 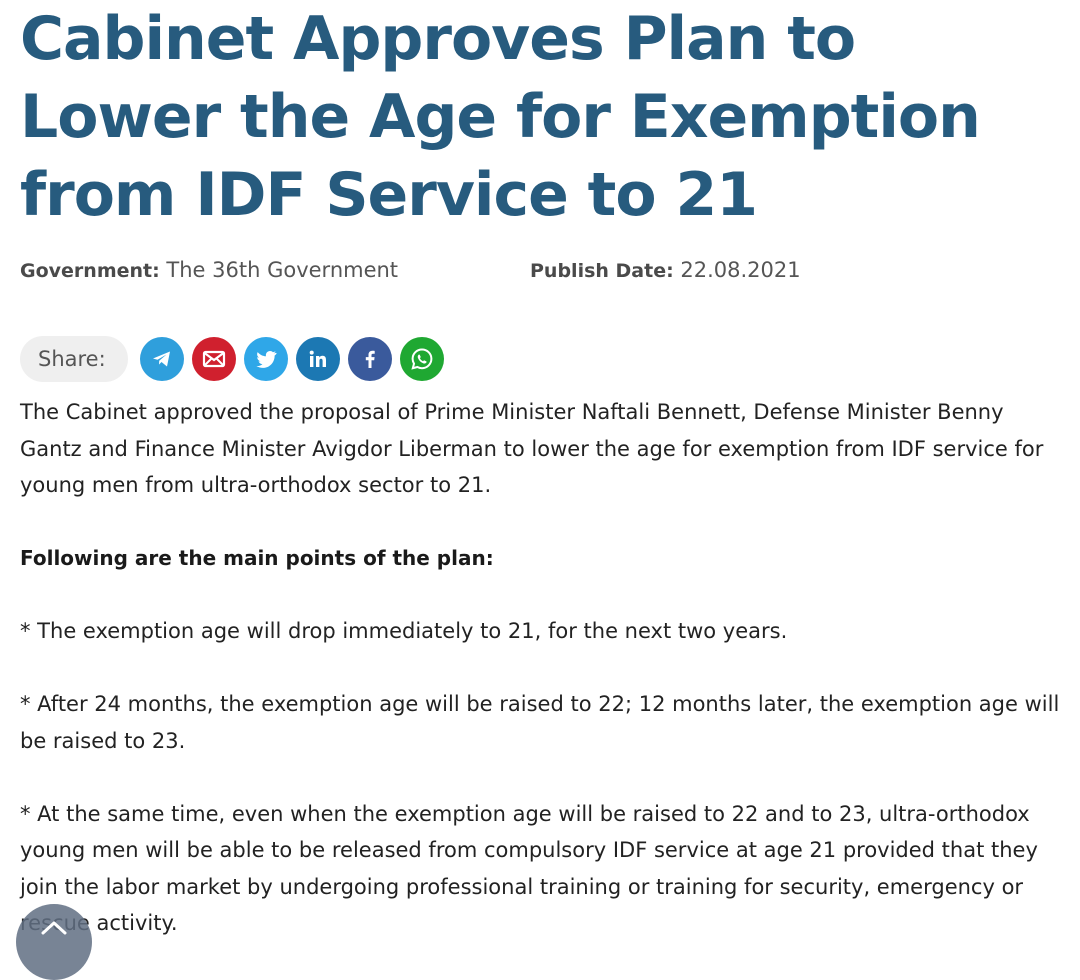 I want to click on publish-date-value: 22.08.2021, so click(x=740, y=270).